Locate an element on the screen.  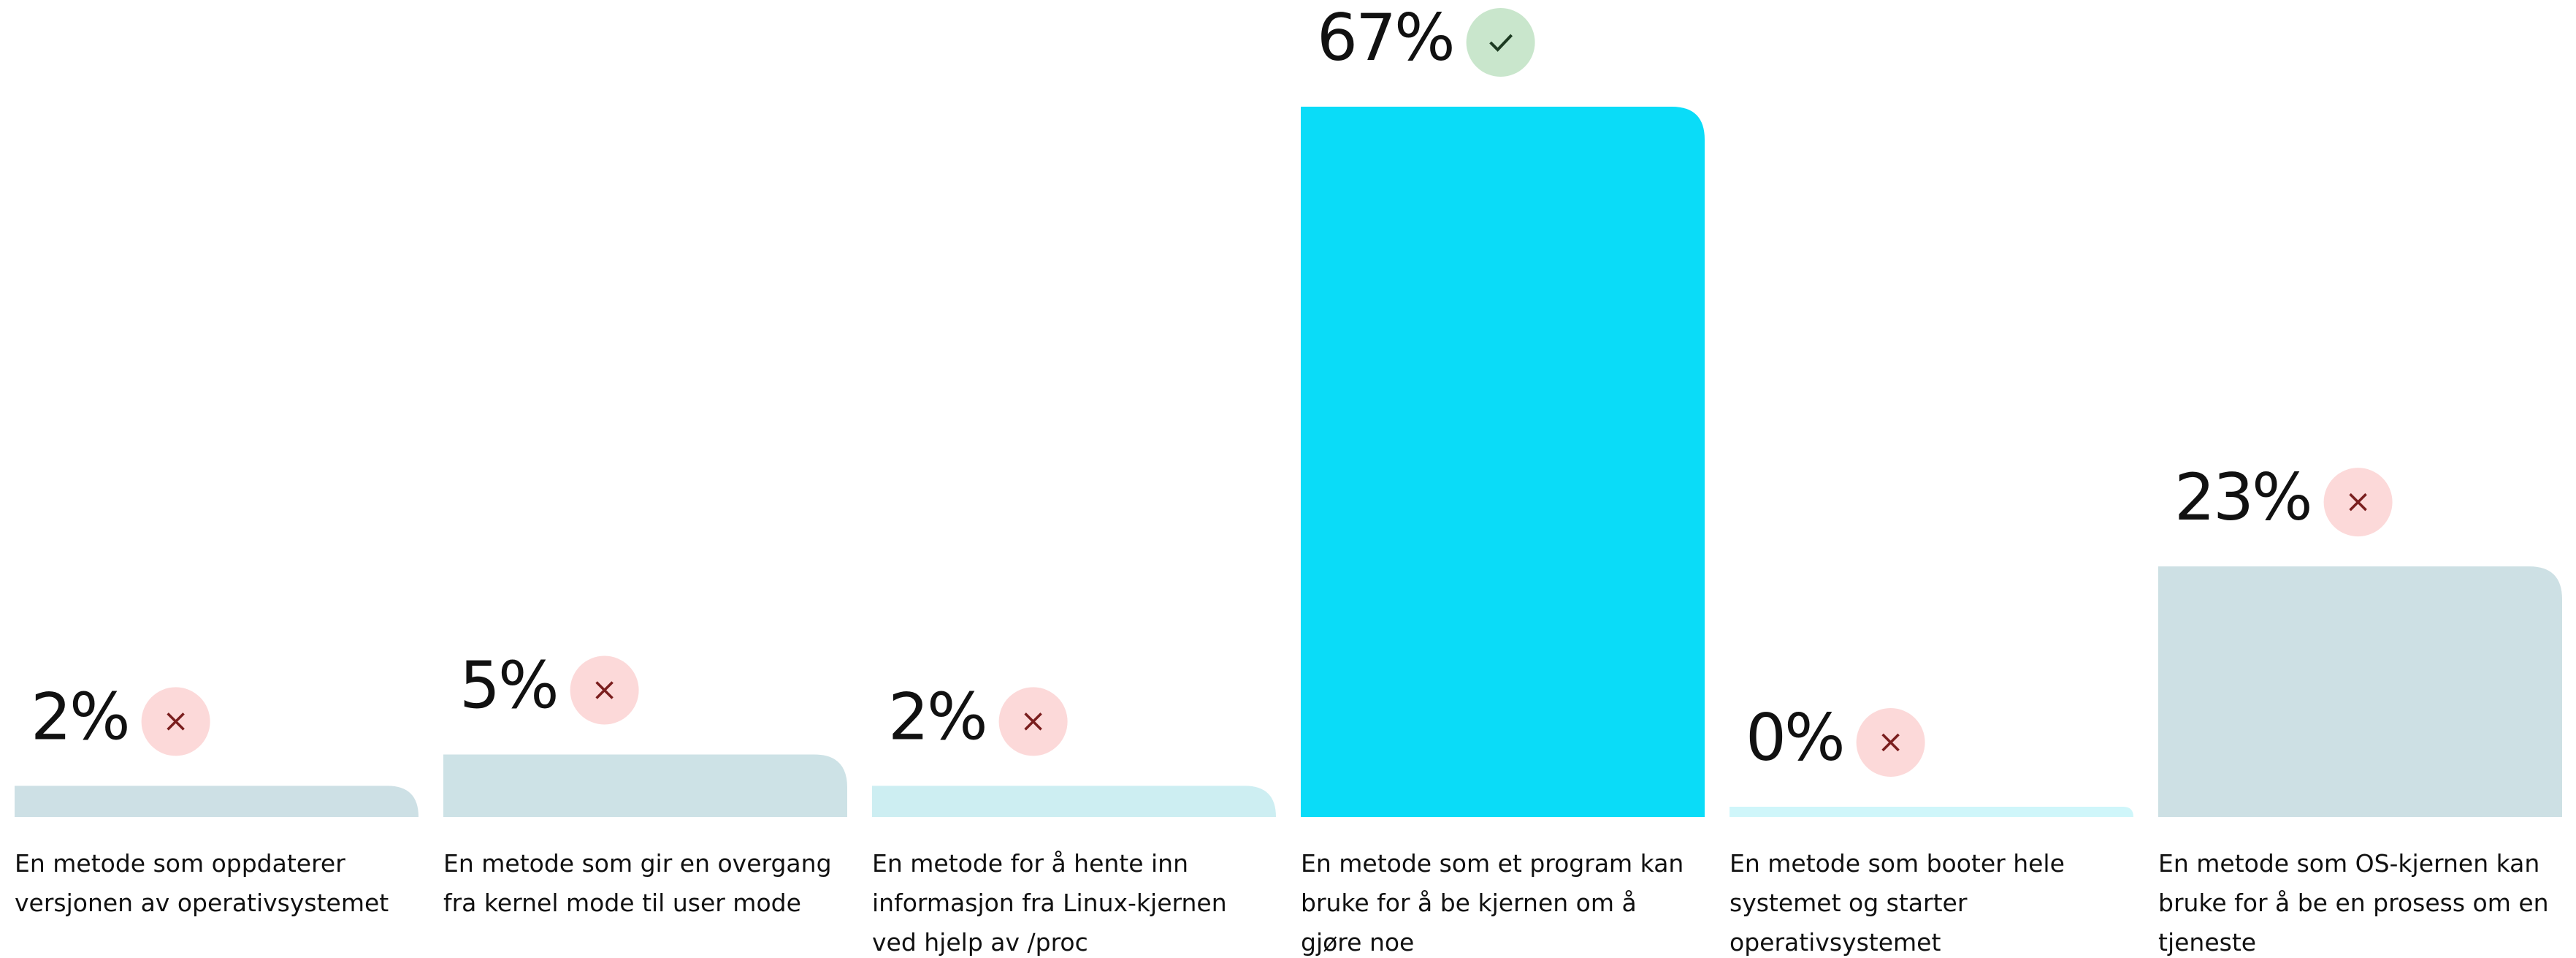
value-label: 67% is located at coordinates (1385, 37).